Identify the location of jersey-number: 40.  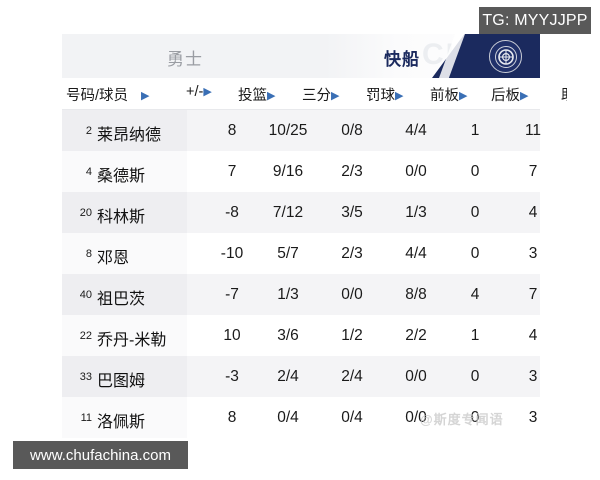
(85, 295).